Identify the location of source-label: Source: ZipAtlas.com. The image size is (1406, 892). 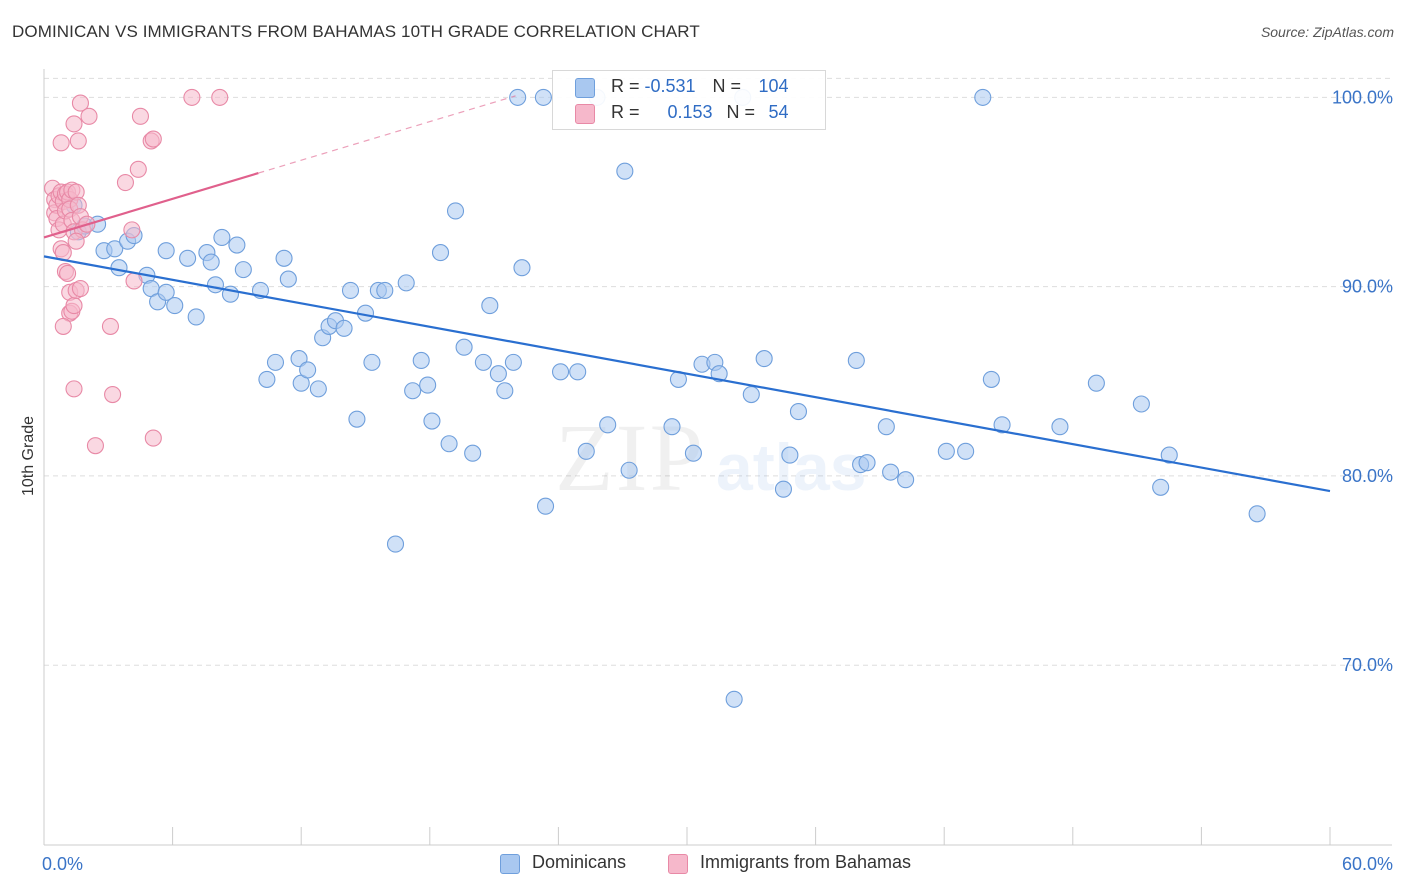
(1327, 32).